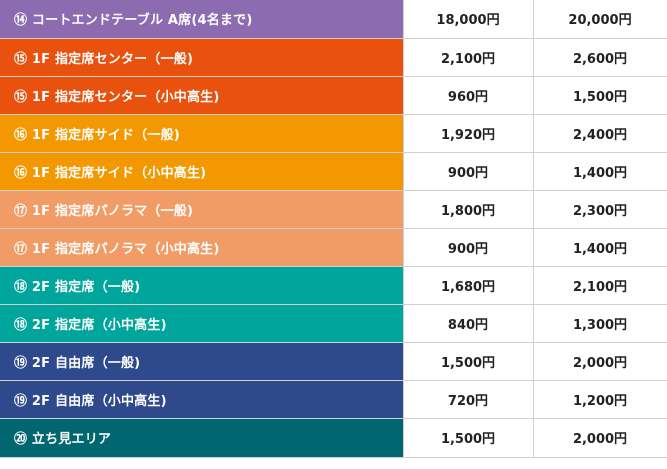  I want to click on price-day-of: 1,500円, so click(599, 95).